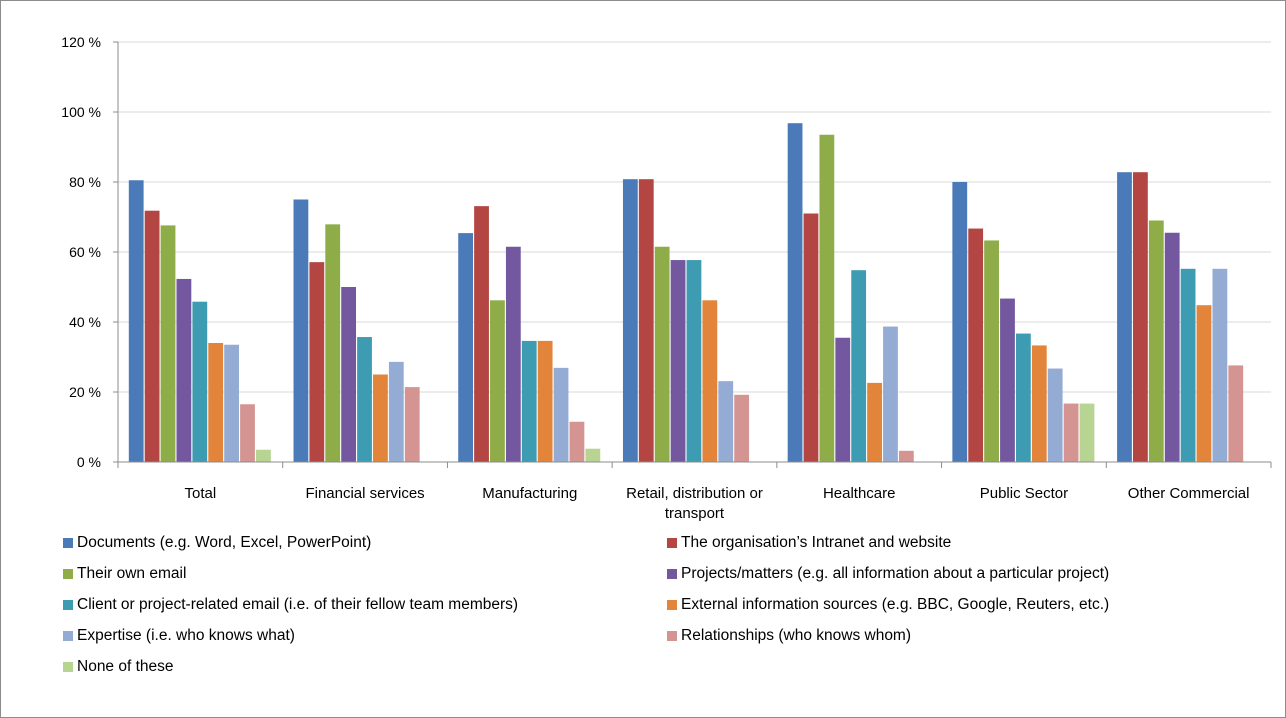  I want to click on x-category-label: Financial services, so click(364, 493).